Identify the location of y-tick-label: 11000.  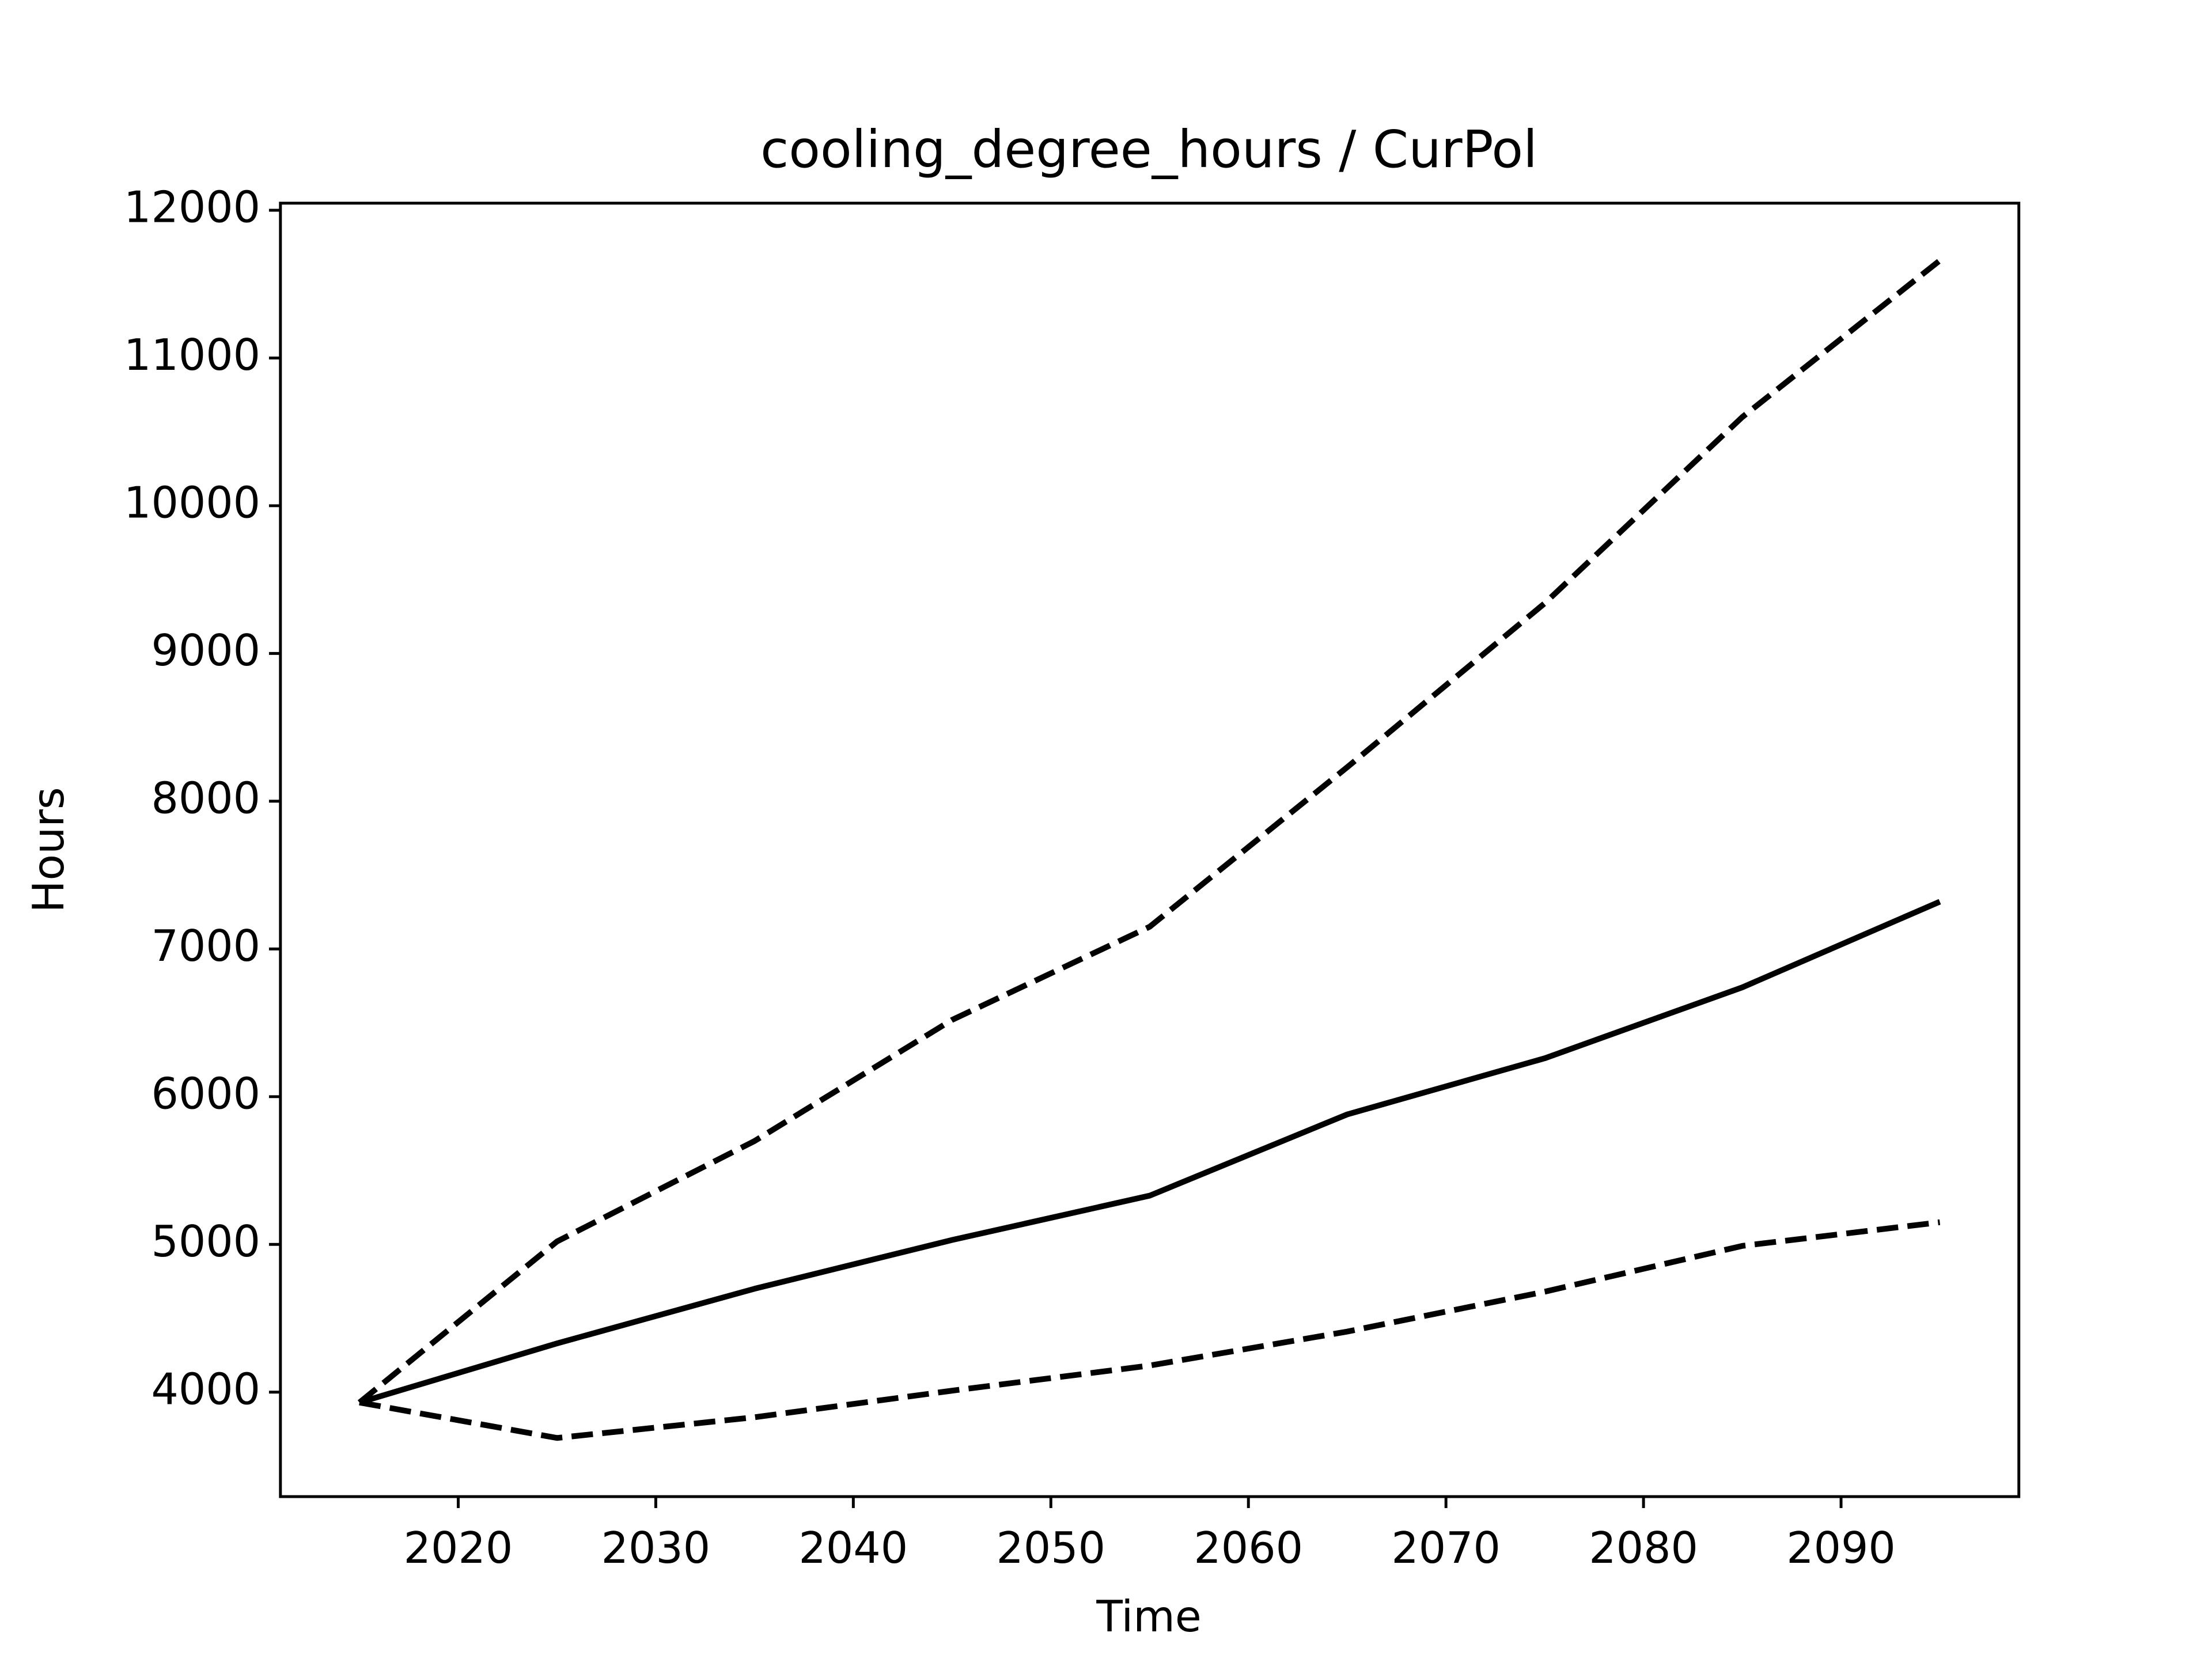
(192, 355).